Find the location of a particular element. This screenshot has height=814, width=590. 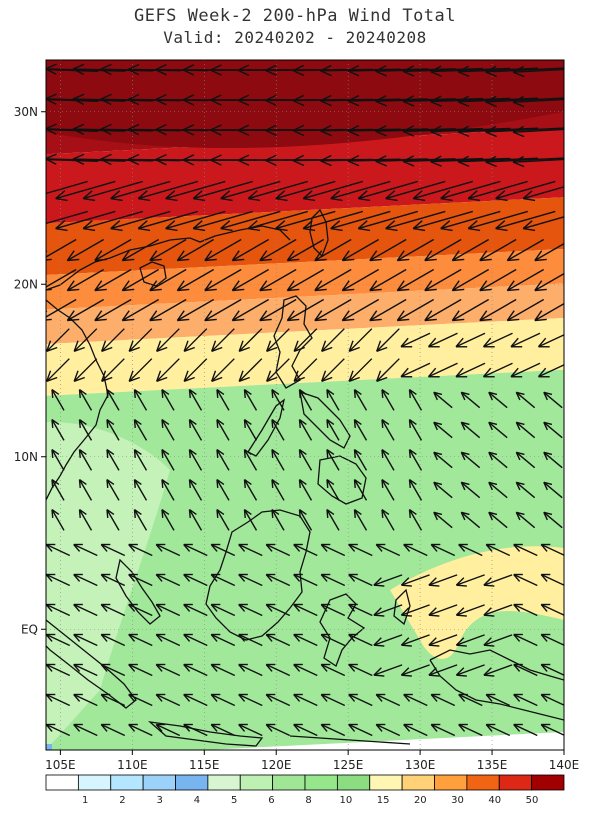

map-title: GEFS Week-2 200-hPa Wind Total is located at coordinates (295, 16).